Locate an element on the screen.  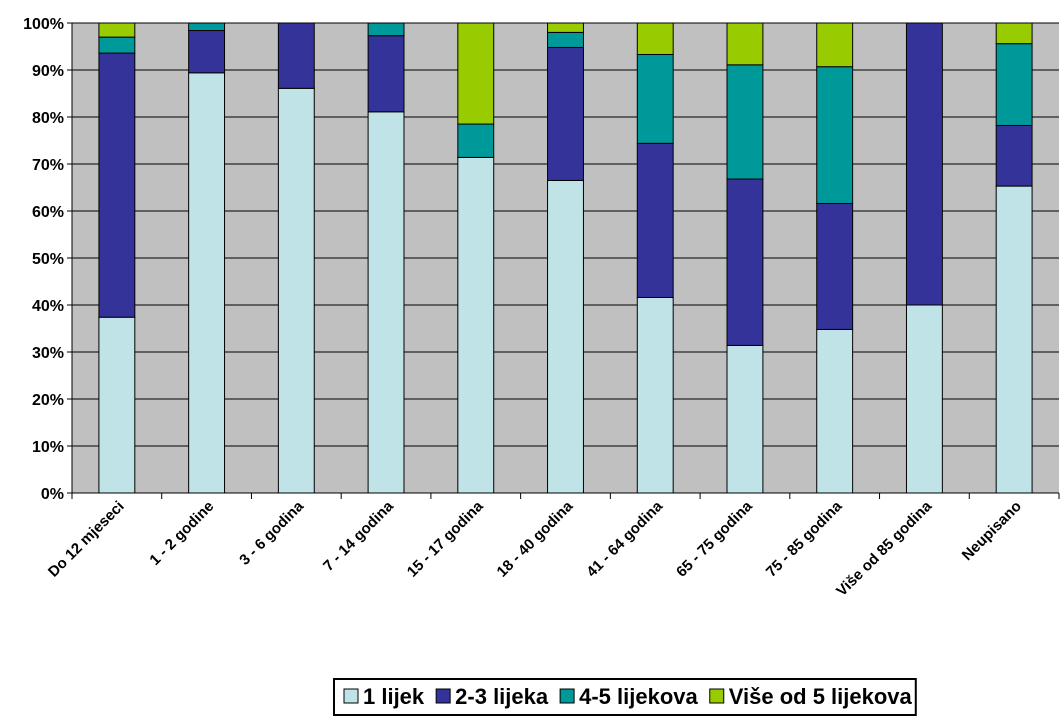
legend-label: 4-5 lijekova is located at coordinates (638, 696).